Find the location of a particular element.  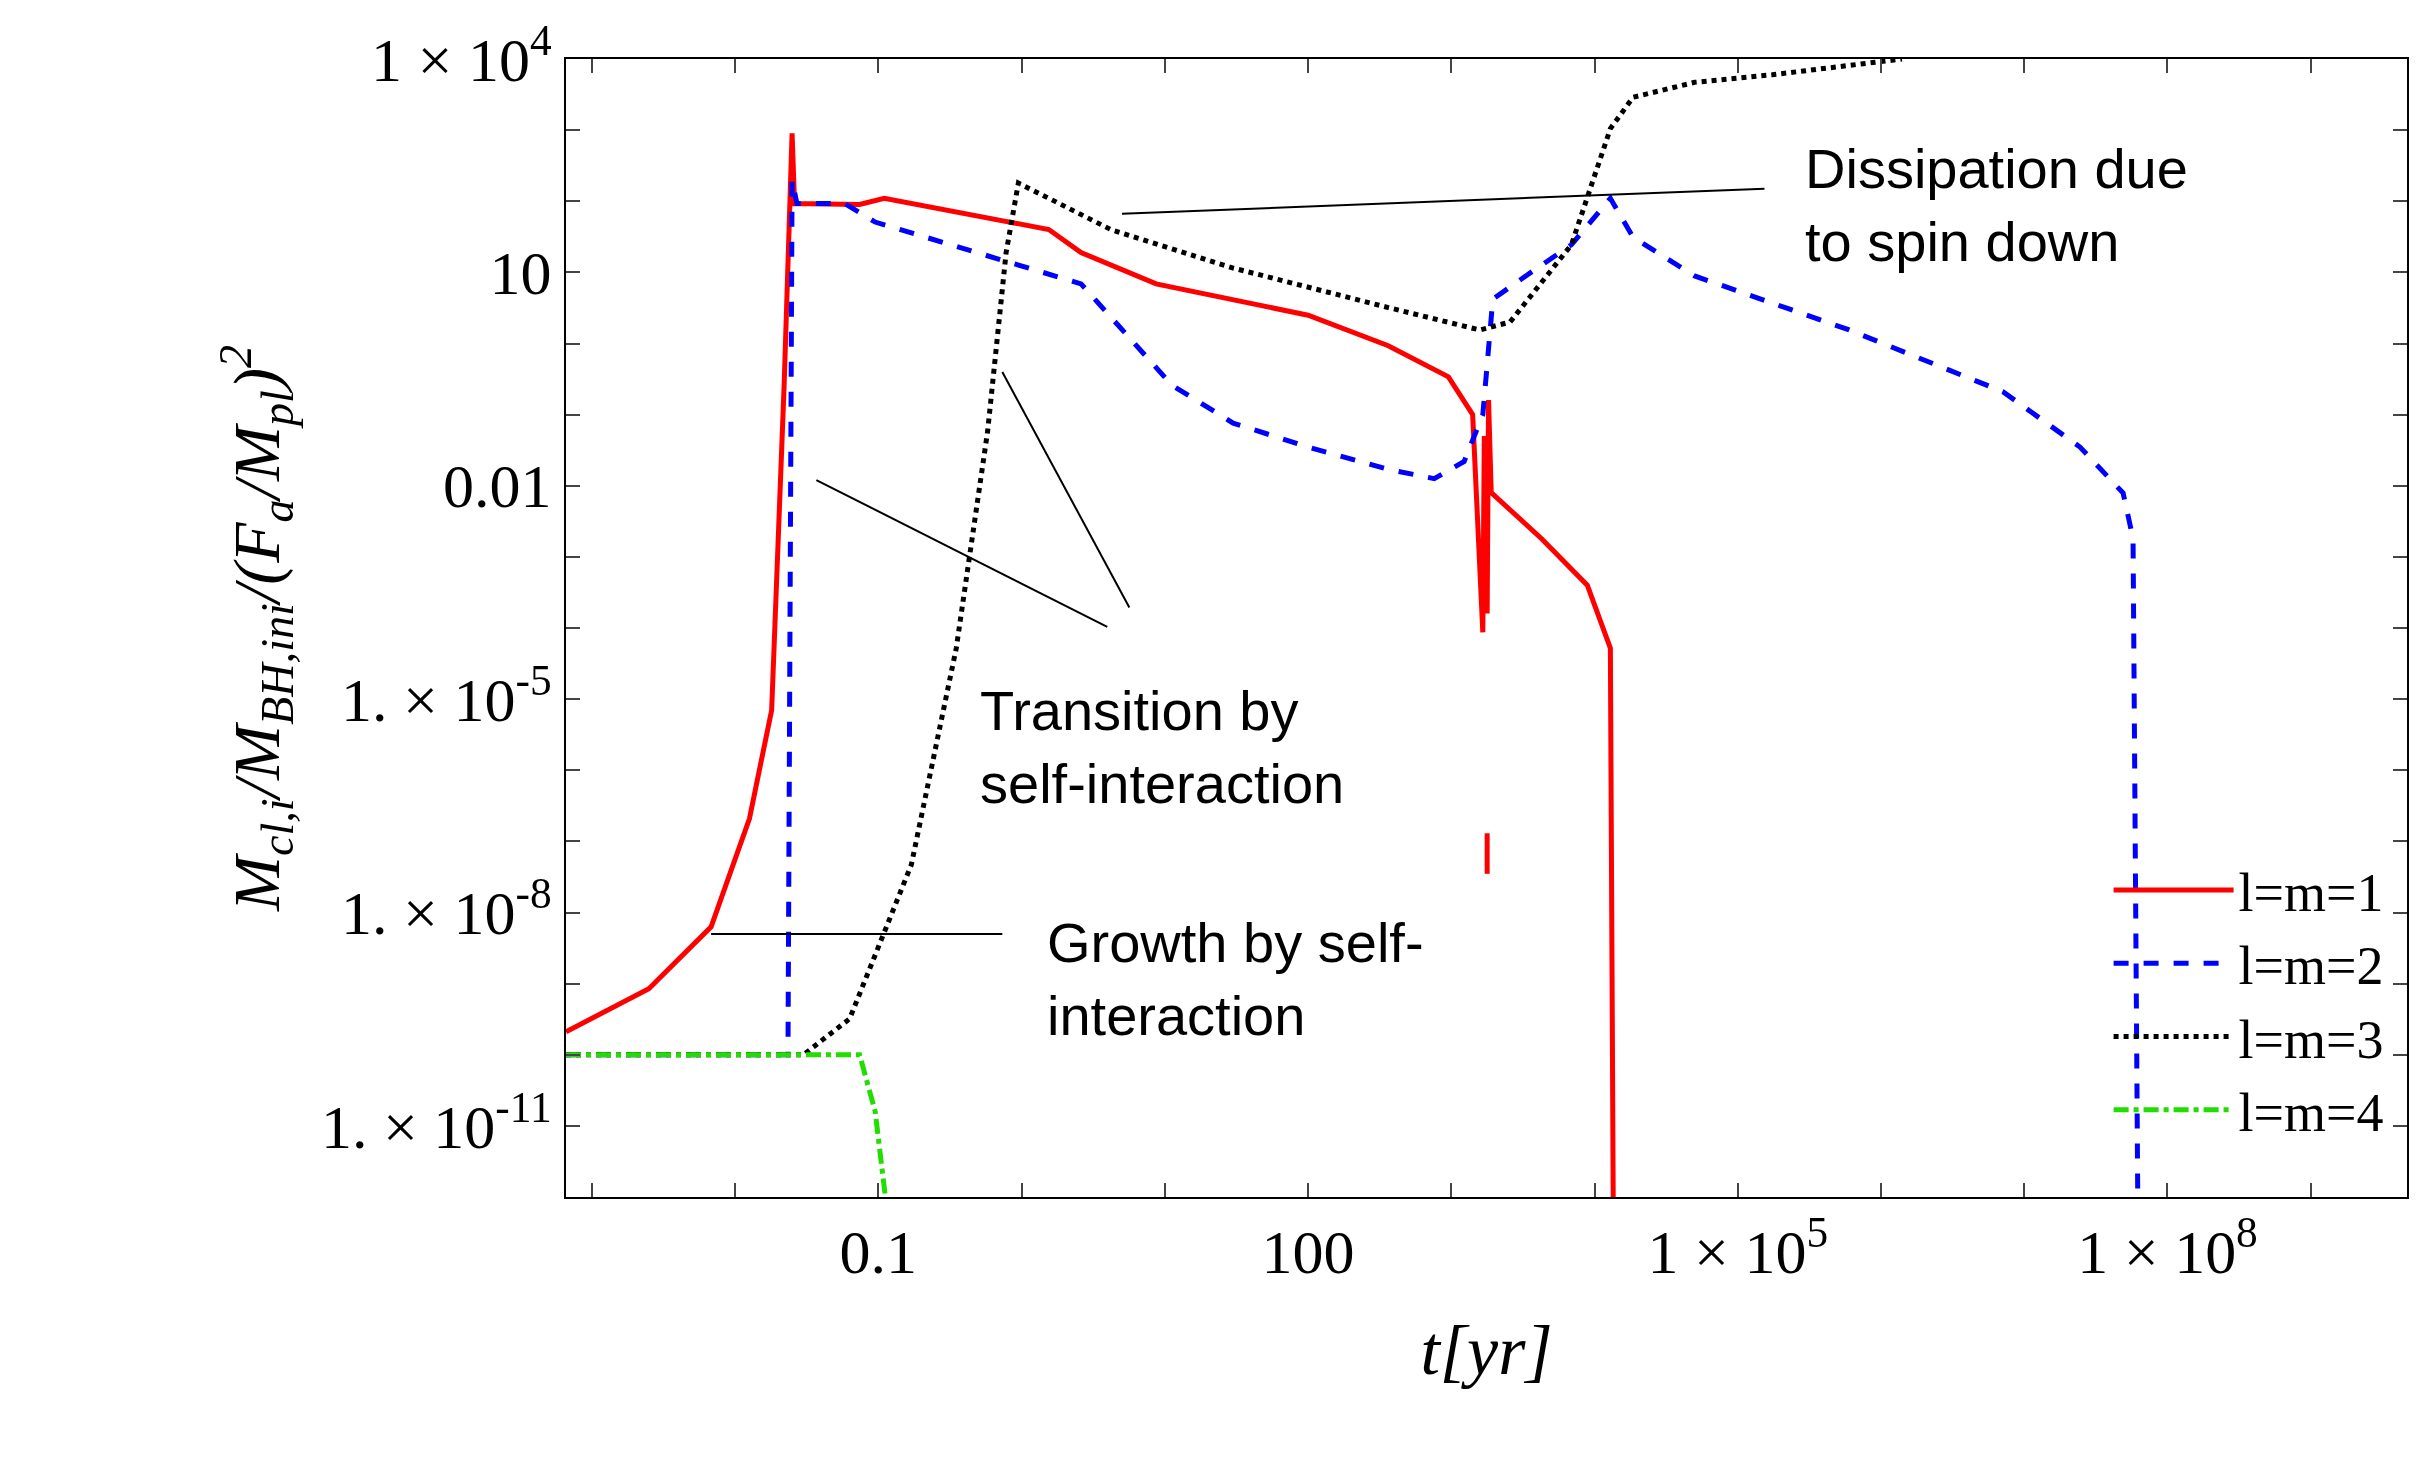

x-tick-label: 1 × 10$^{8}$ is located at coordinates (2167, 1247).